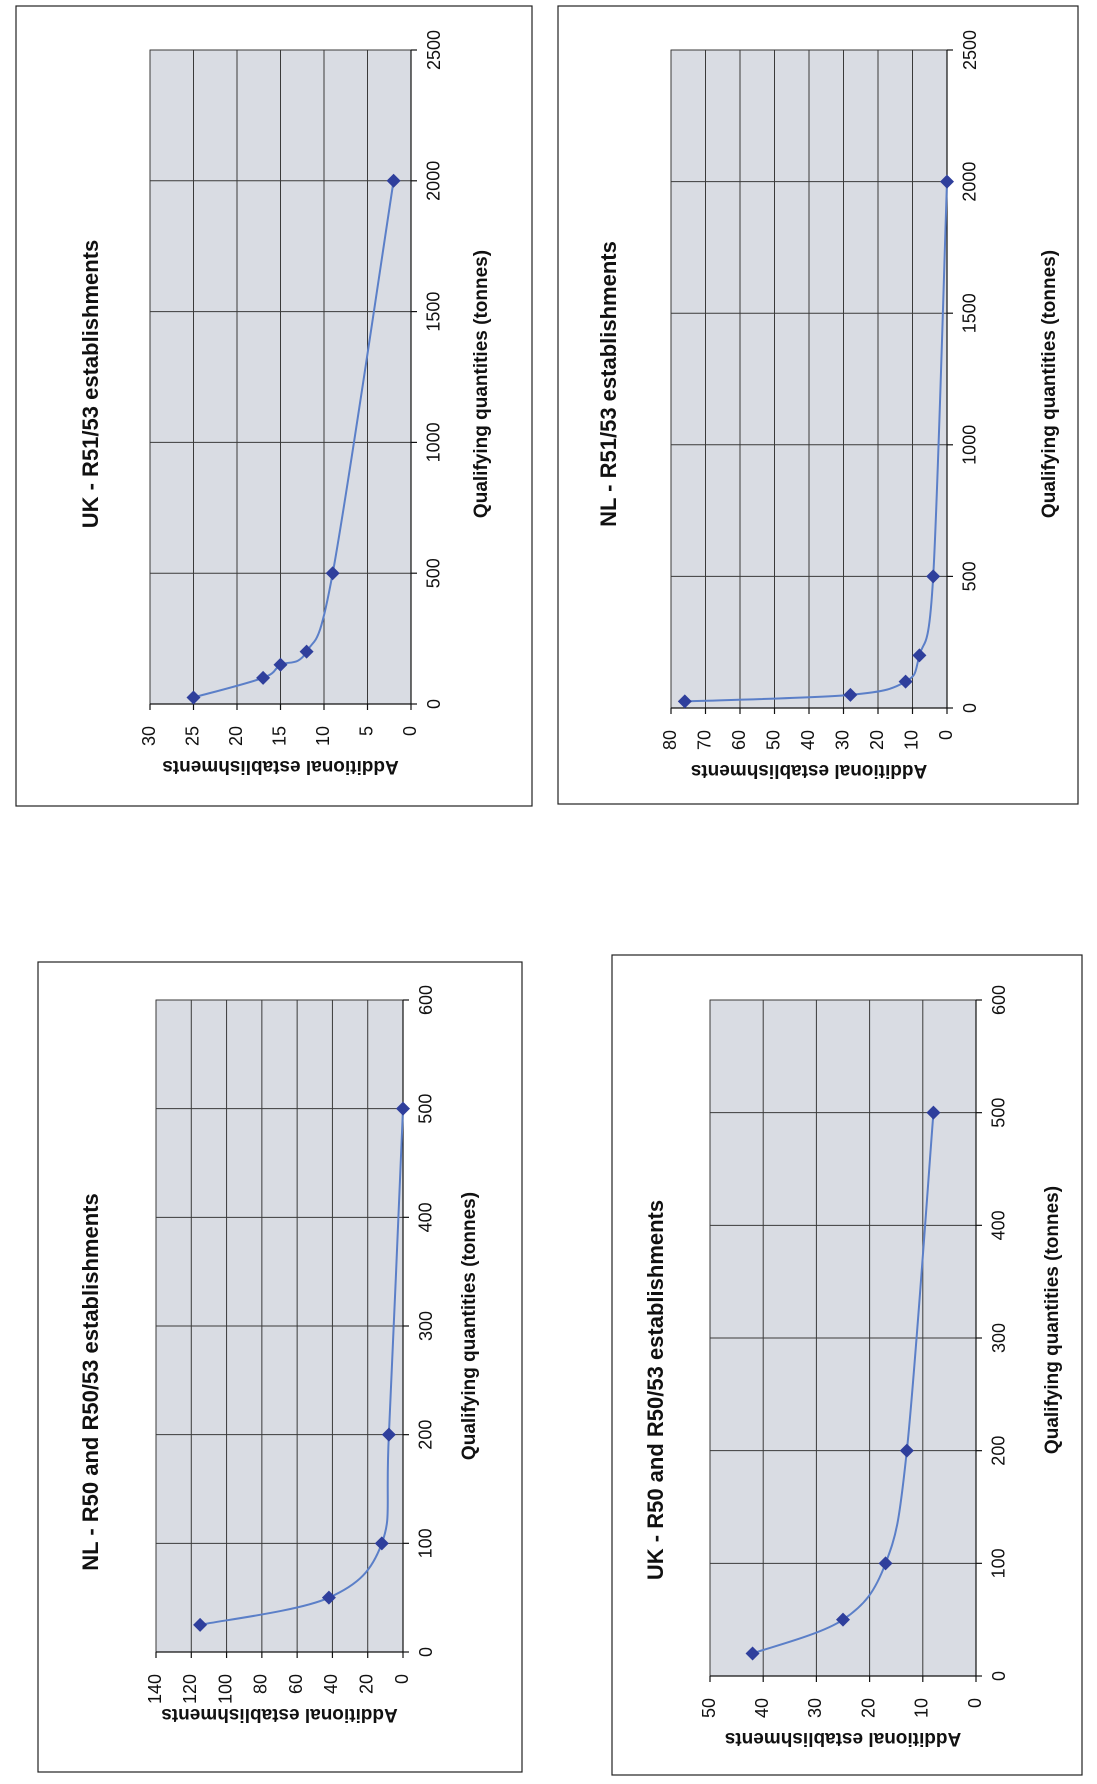  I want to click on y-tick-label: 25, so click(192, 736).